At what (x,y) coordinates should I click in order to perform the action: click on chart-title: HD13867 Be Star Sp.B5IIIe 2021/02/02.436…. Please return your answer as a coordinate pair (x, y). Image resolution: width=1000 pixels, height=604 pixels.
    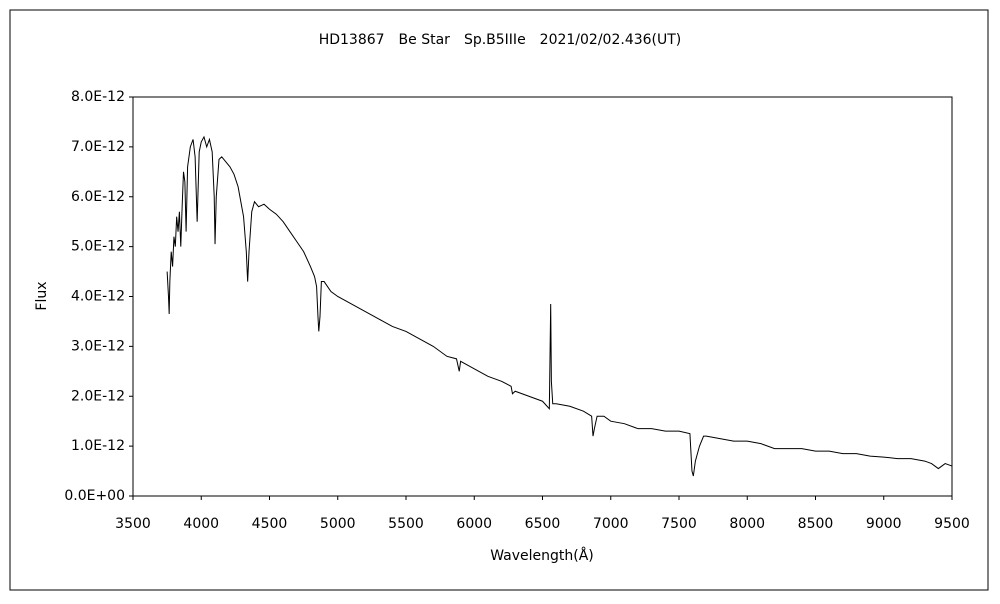
    Looking at the image, I should click on (500, 40).